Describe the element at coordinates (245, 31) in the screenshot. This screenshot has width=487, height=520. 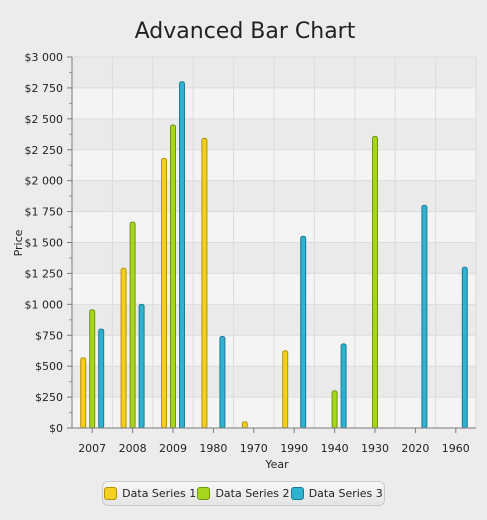
I see `chart-title: Advanced Bar Chart` at that location.